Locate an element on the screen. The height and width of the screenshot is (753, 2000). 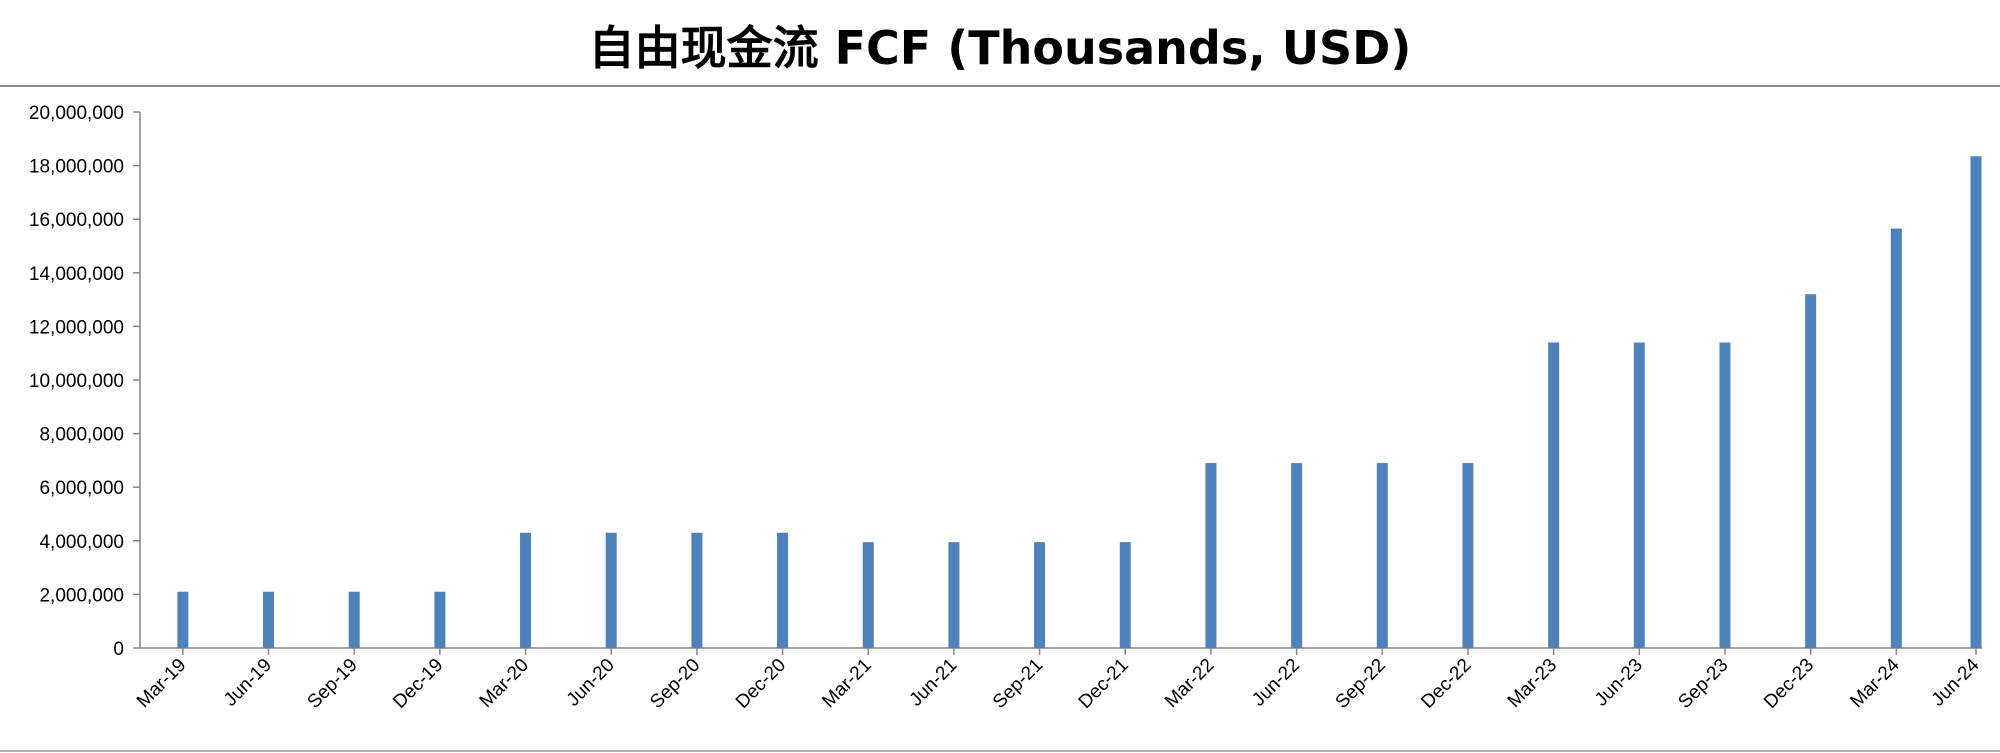
x-tick-label: Mar-19 is located at coordinates (161, 683).